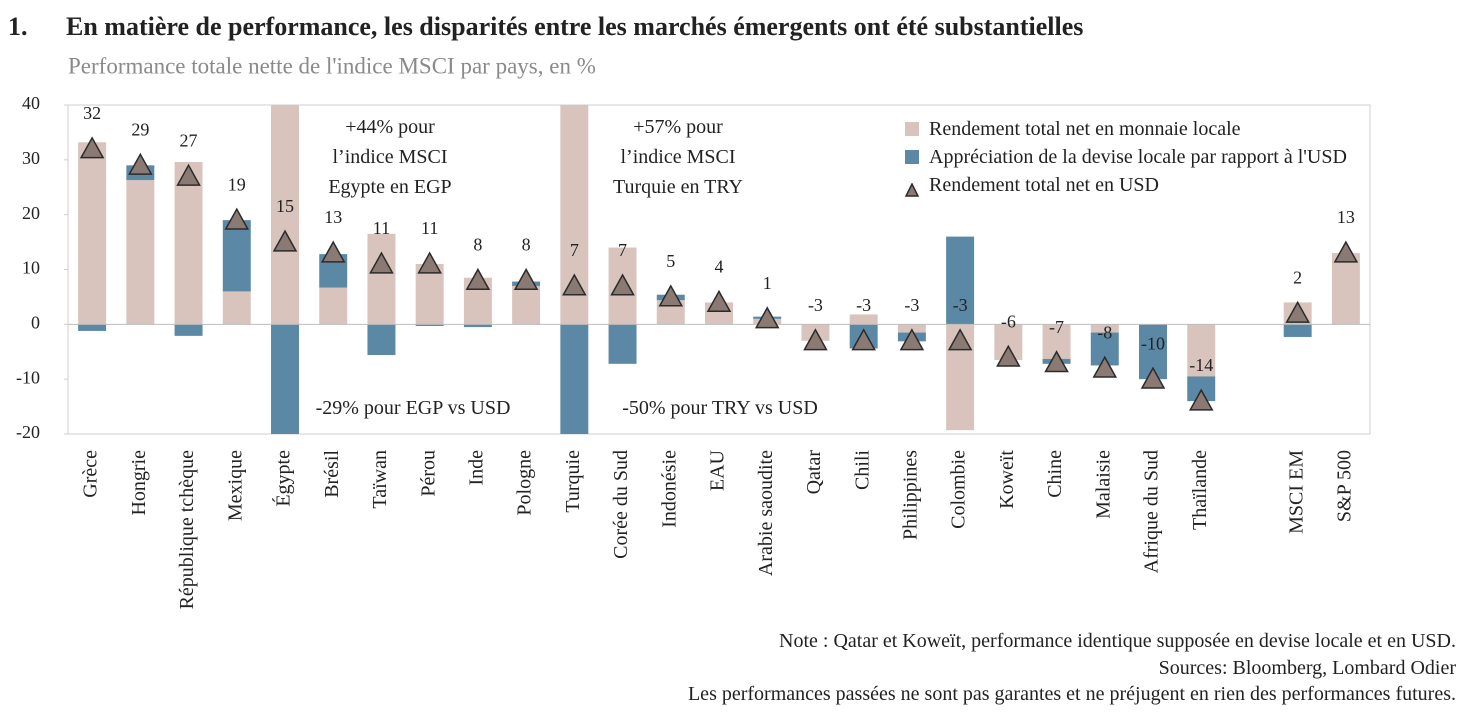 This screenshot has width=1462, height=725. What do you see at coordinates (92, 113) in the screenshot?
I see `data-label: 32` at bounding box center [92, 113].